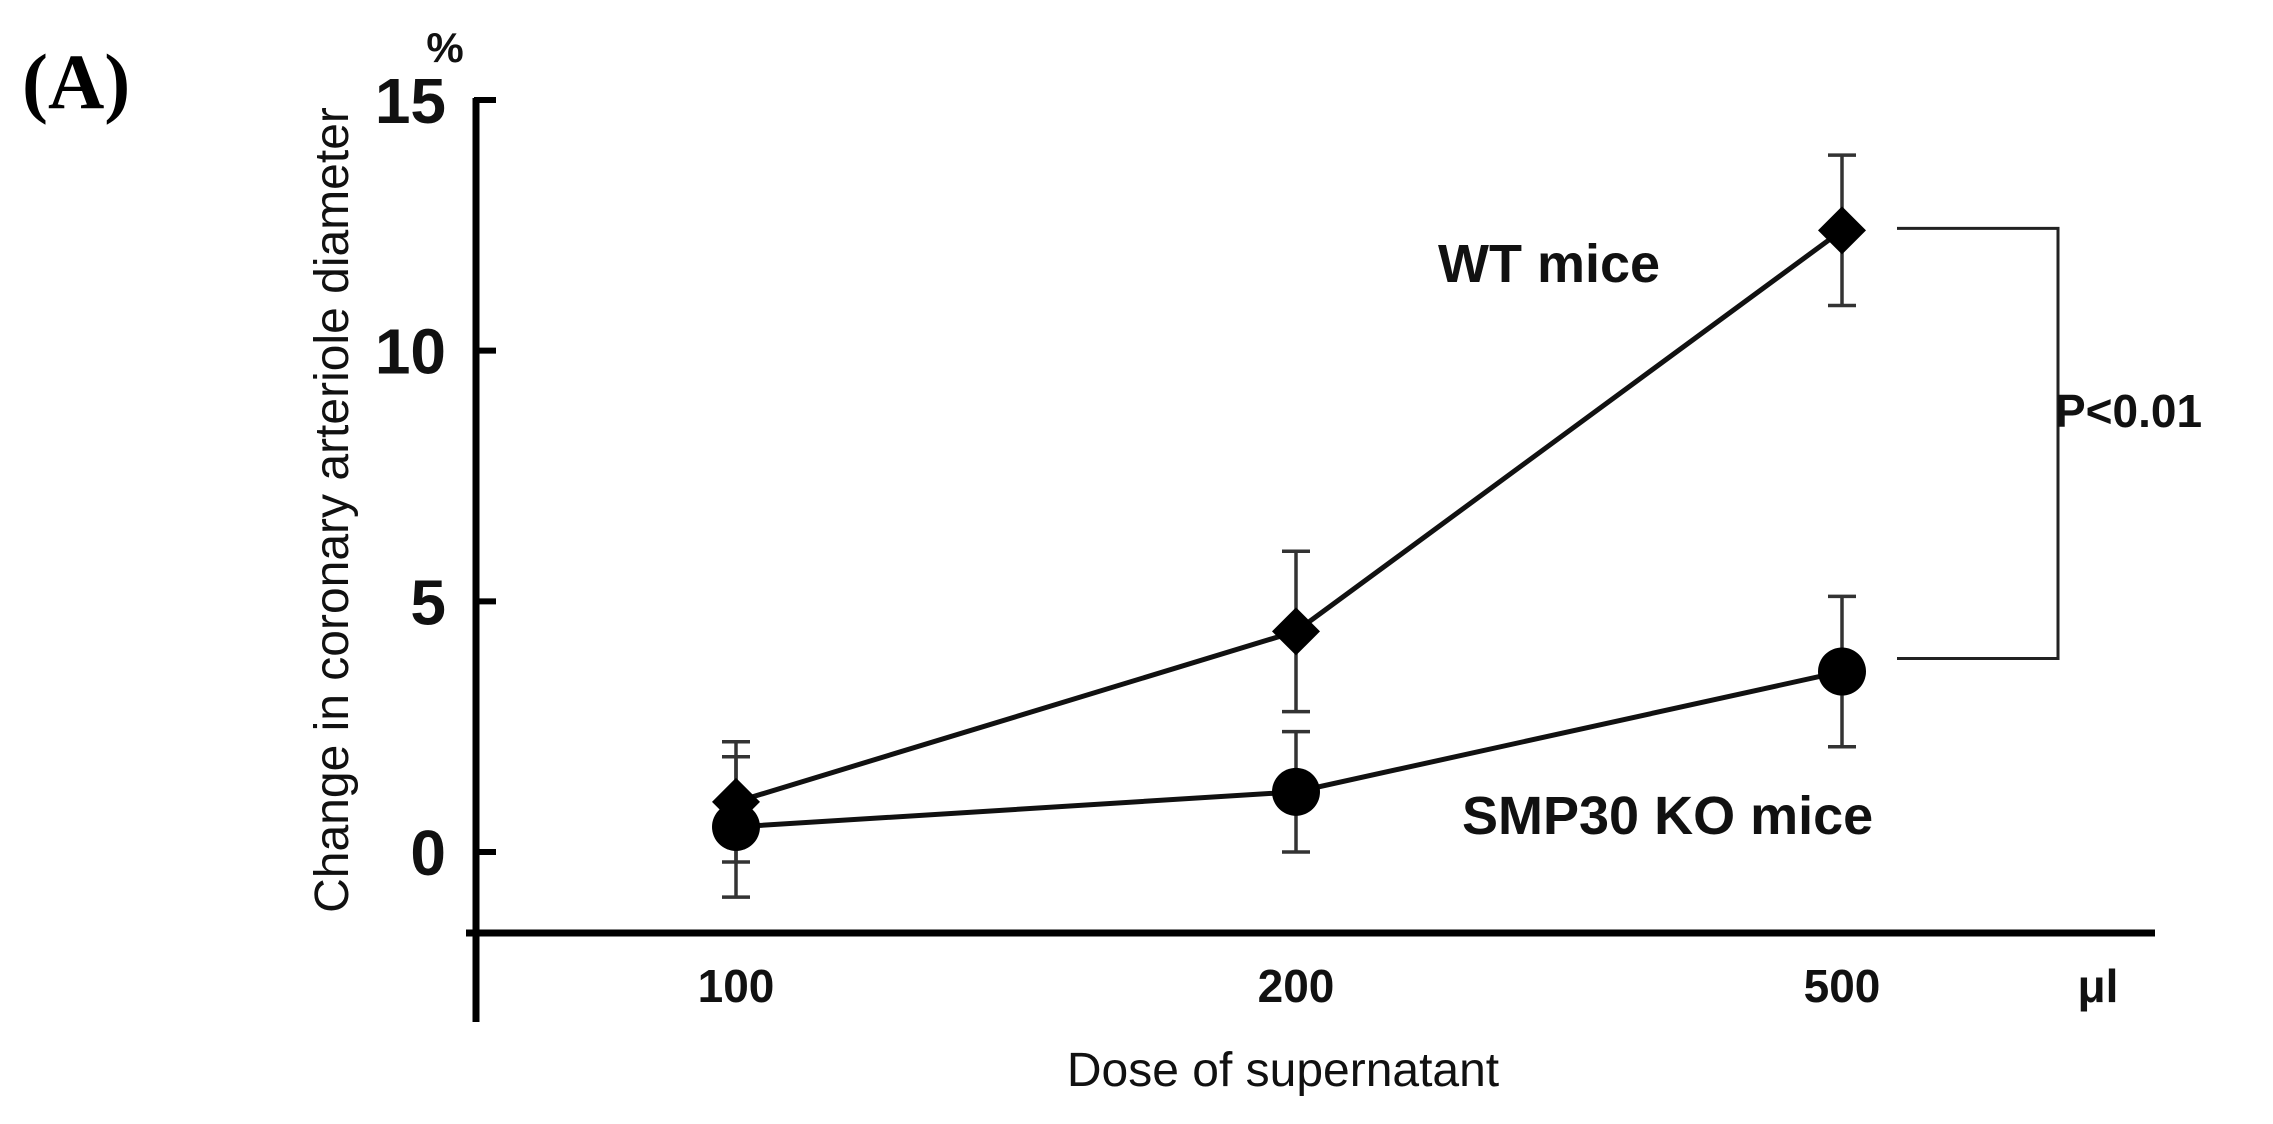 Image resolution: width=2273 pixels, height=1124 pixels. What do you see at coordinates (428, 602) in the screenshot?
I see `y-tick-label: 5` at bounding box center [428, 602].